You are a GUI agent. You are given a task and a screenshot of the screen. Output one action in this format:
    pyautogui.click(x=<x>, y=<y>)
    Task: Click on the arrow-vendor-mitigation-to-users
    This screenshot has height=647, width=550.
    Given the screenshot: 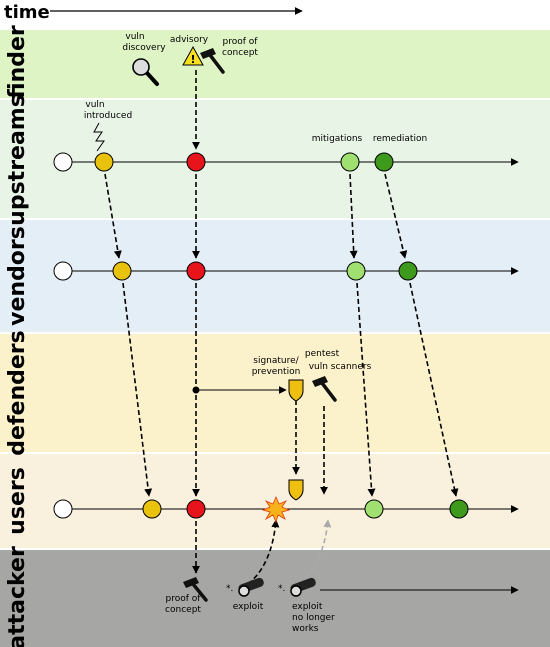 What is the action you would take?
    pyautogui.click(x=366, y=389)
    